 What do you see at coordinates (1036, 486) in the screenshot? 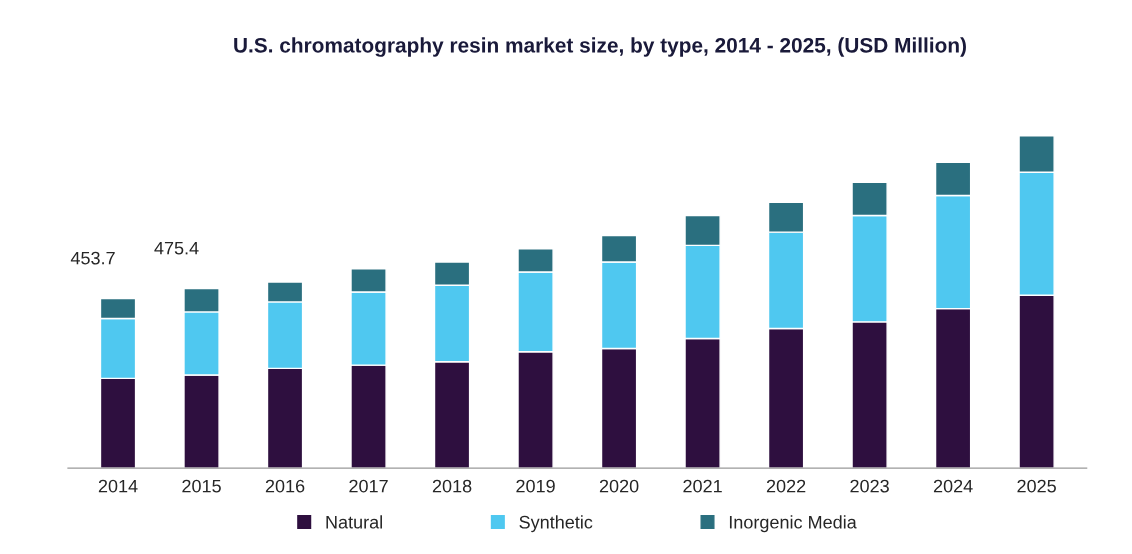
I see `x-tick-label: 2025` at bounding box center [1036, 486].